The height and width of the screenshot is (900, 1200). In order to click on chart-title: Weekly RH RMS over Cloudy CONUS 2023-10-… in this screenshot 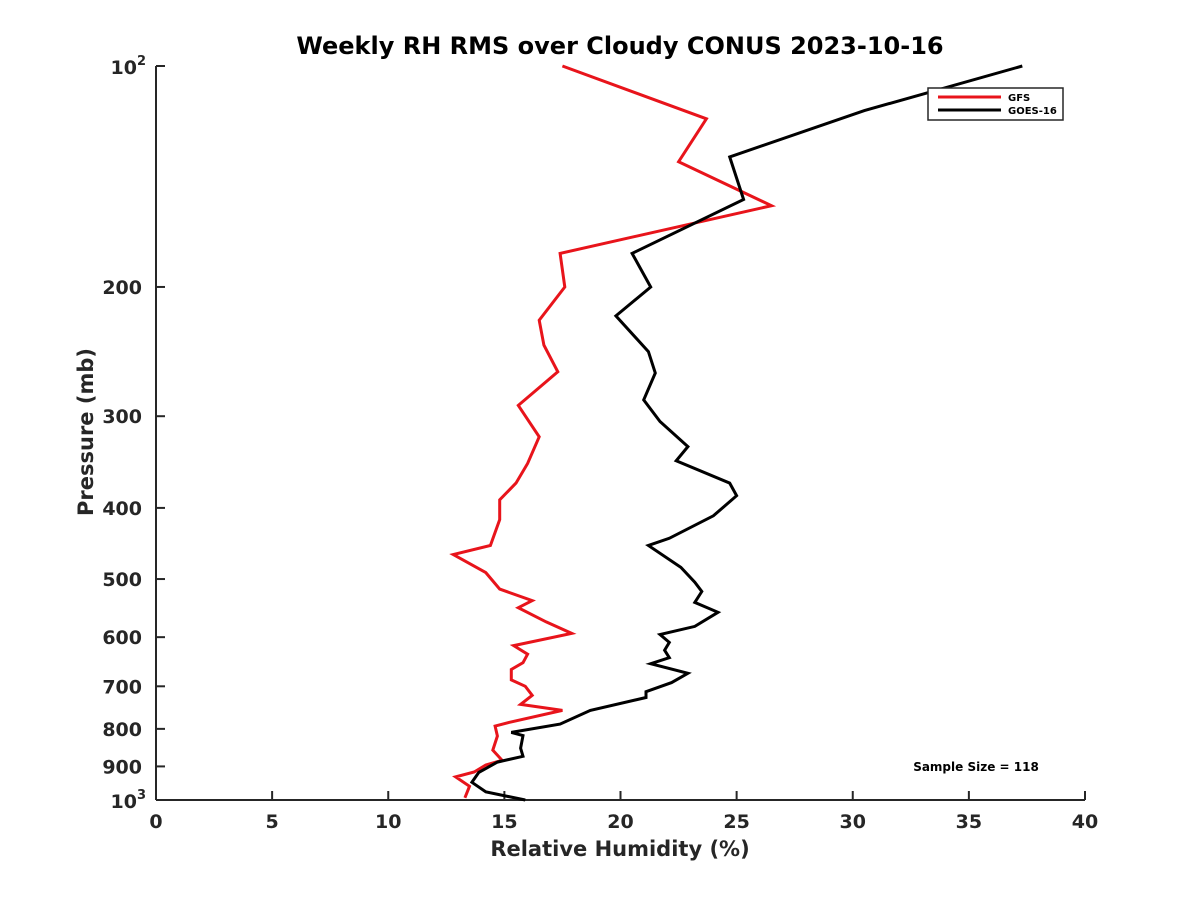, I will do `click(619, 46)`.